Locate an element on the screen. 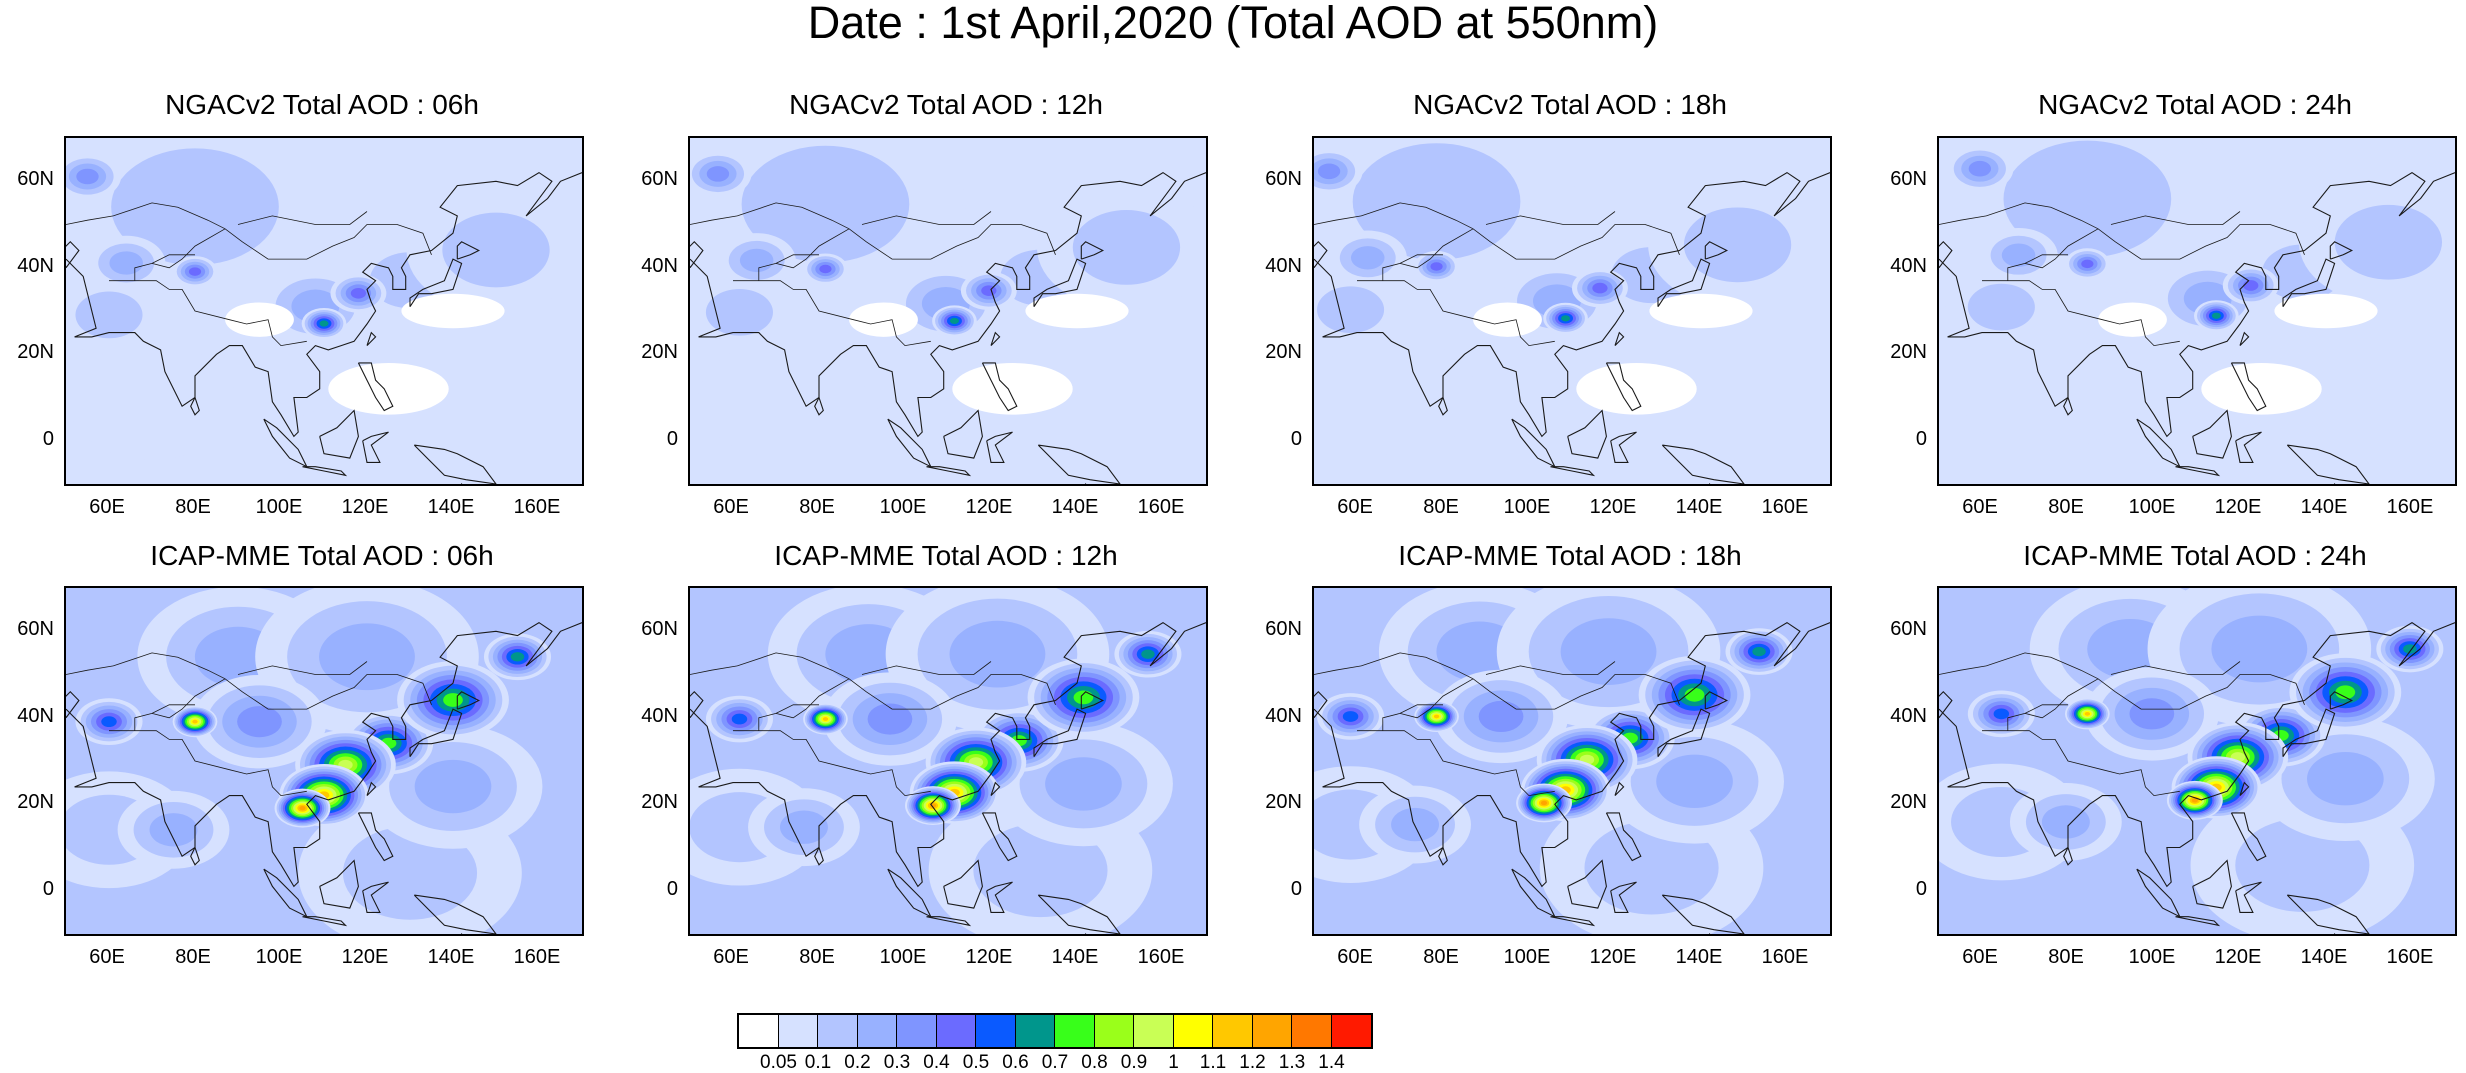  lon-tick-label: 140E is located at coordinates (451, 957).